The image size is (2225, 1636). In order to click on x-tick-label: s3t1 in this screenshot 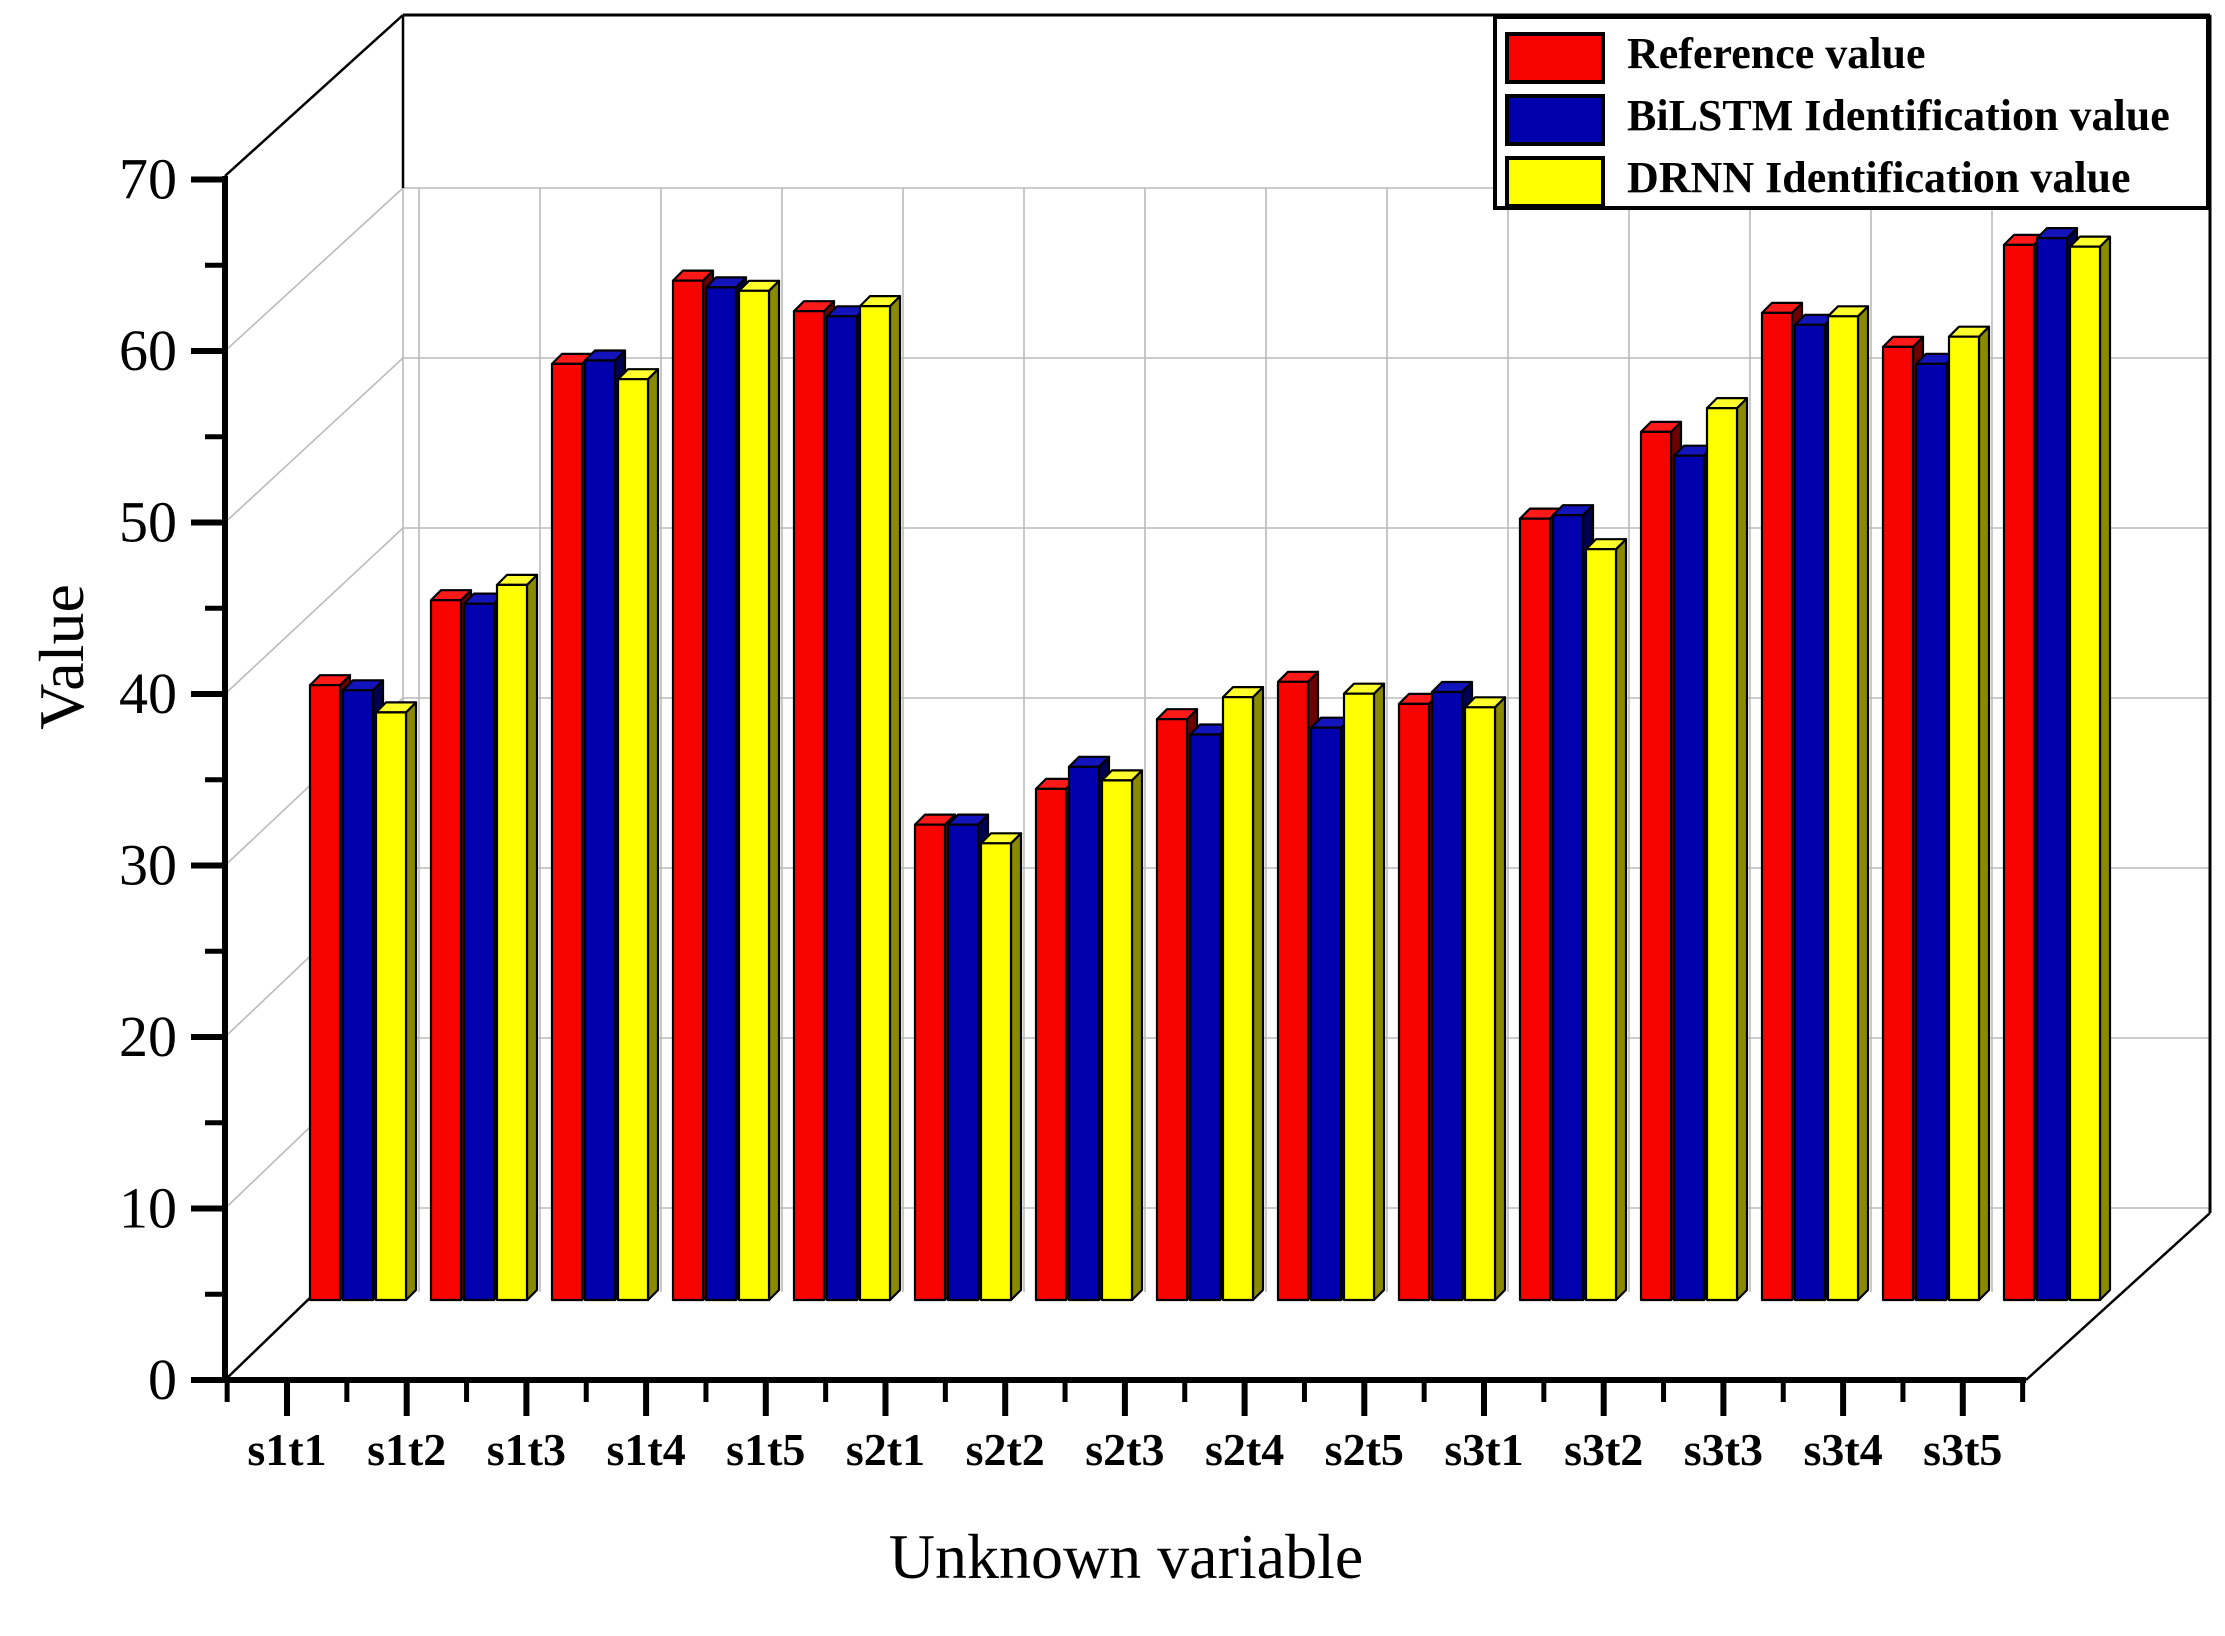, I will do `click(1483, 1449)`.